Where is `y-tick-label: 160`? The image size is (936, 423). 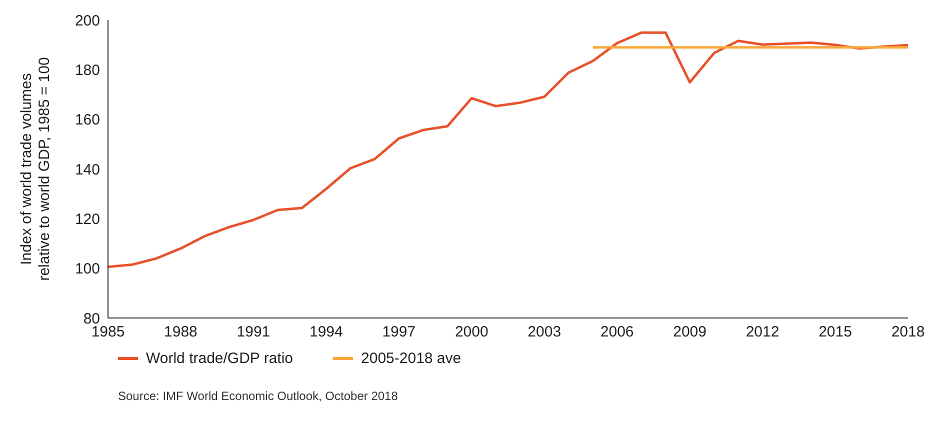
y-tick-label: 160 is located at coordinates (87, 120).